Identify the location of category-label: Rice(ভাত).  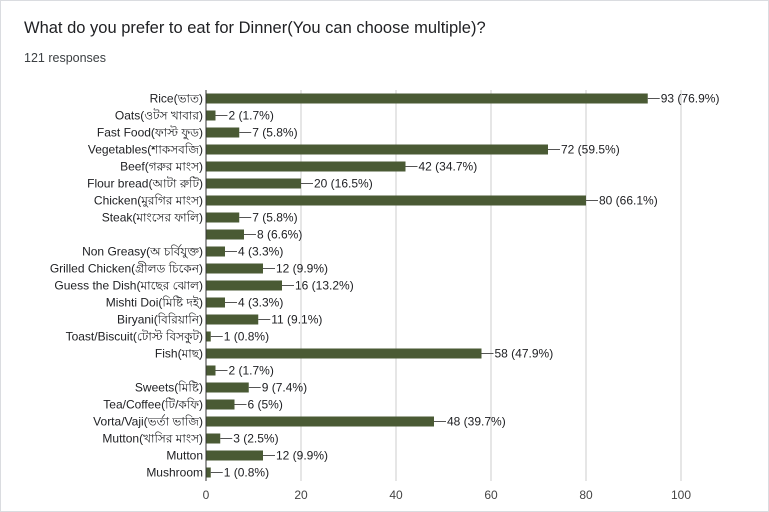
(176, 99).